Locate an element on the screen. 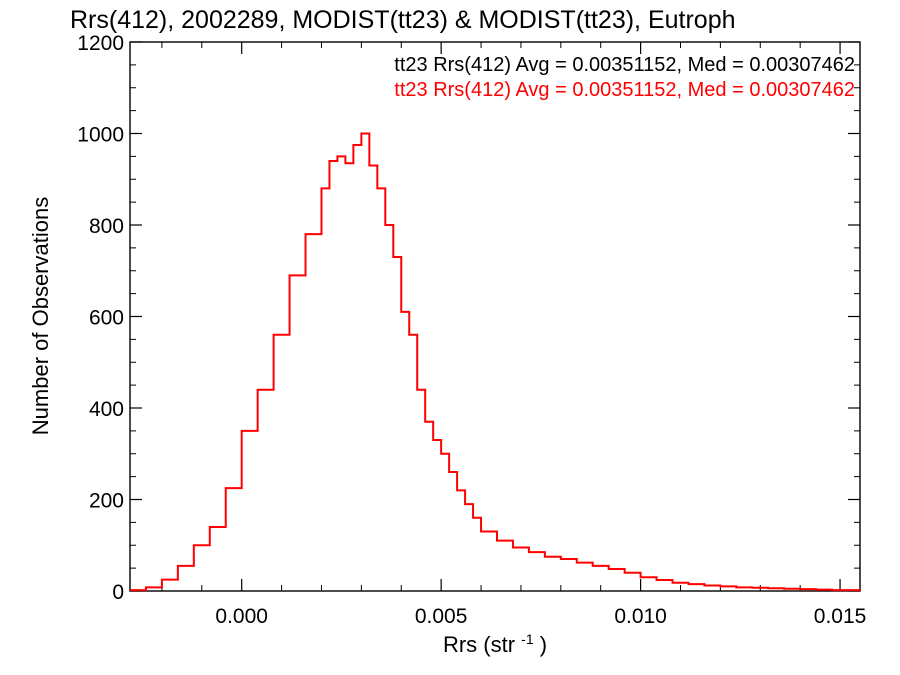 The image size is (900, 675). x-tick-label: 0.015 is located at coordinates (840, 616).